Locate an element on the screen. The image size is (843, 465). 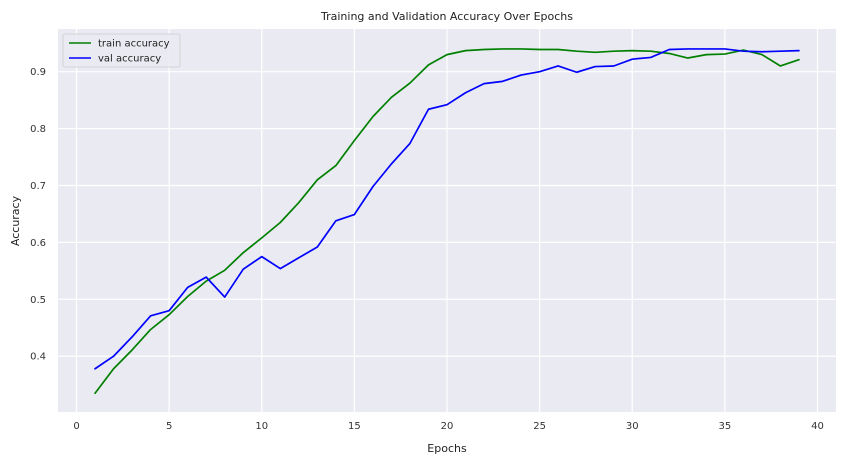
x-tick-label: 40 is located at coordinates (817, 426).